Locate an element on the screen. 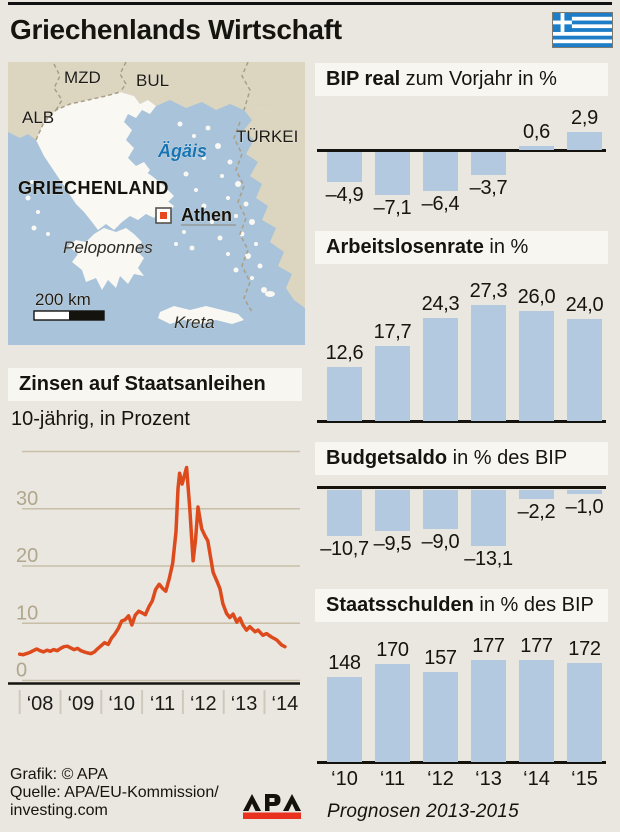 The image size is (620, 832). debt-bar-chart: 148 ‘10 170 ‘11 157 ‘12 177 ‘13 177 ‘14 172 ‘15 is located at coordinates (461, 712).